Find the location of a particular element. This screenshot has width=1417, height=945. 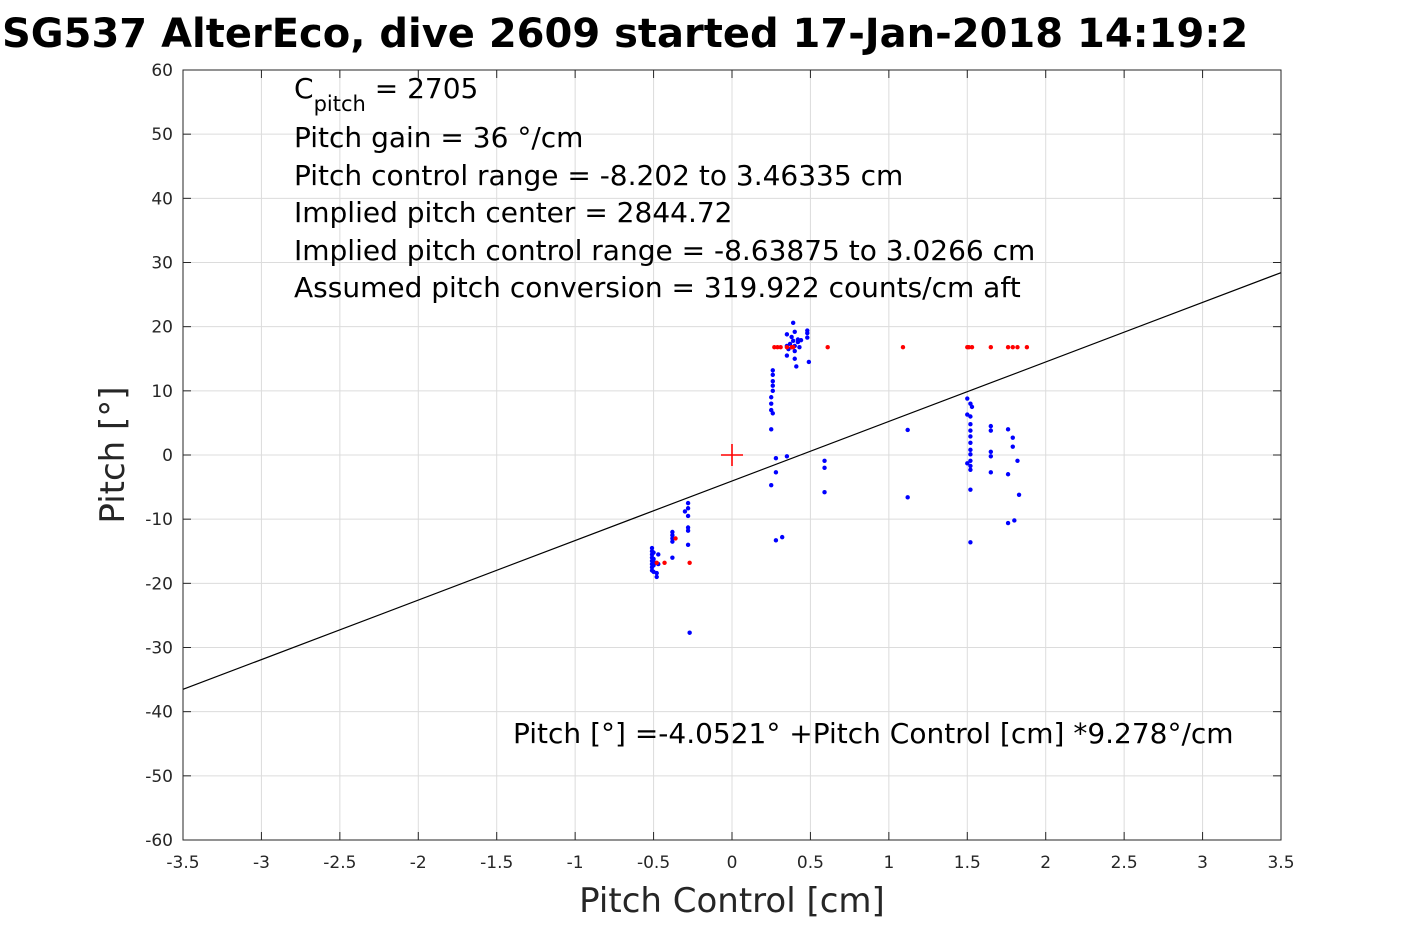

x-tick-label: 1.5 is located at coordinates (967, 863).